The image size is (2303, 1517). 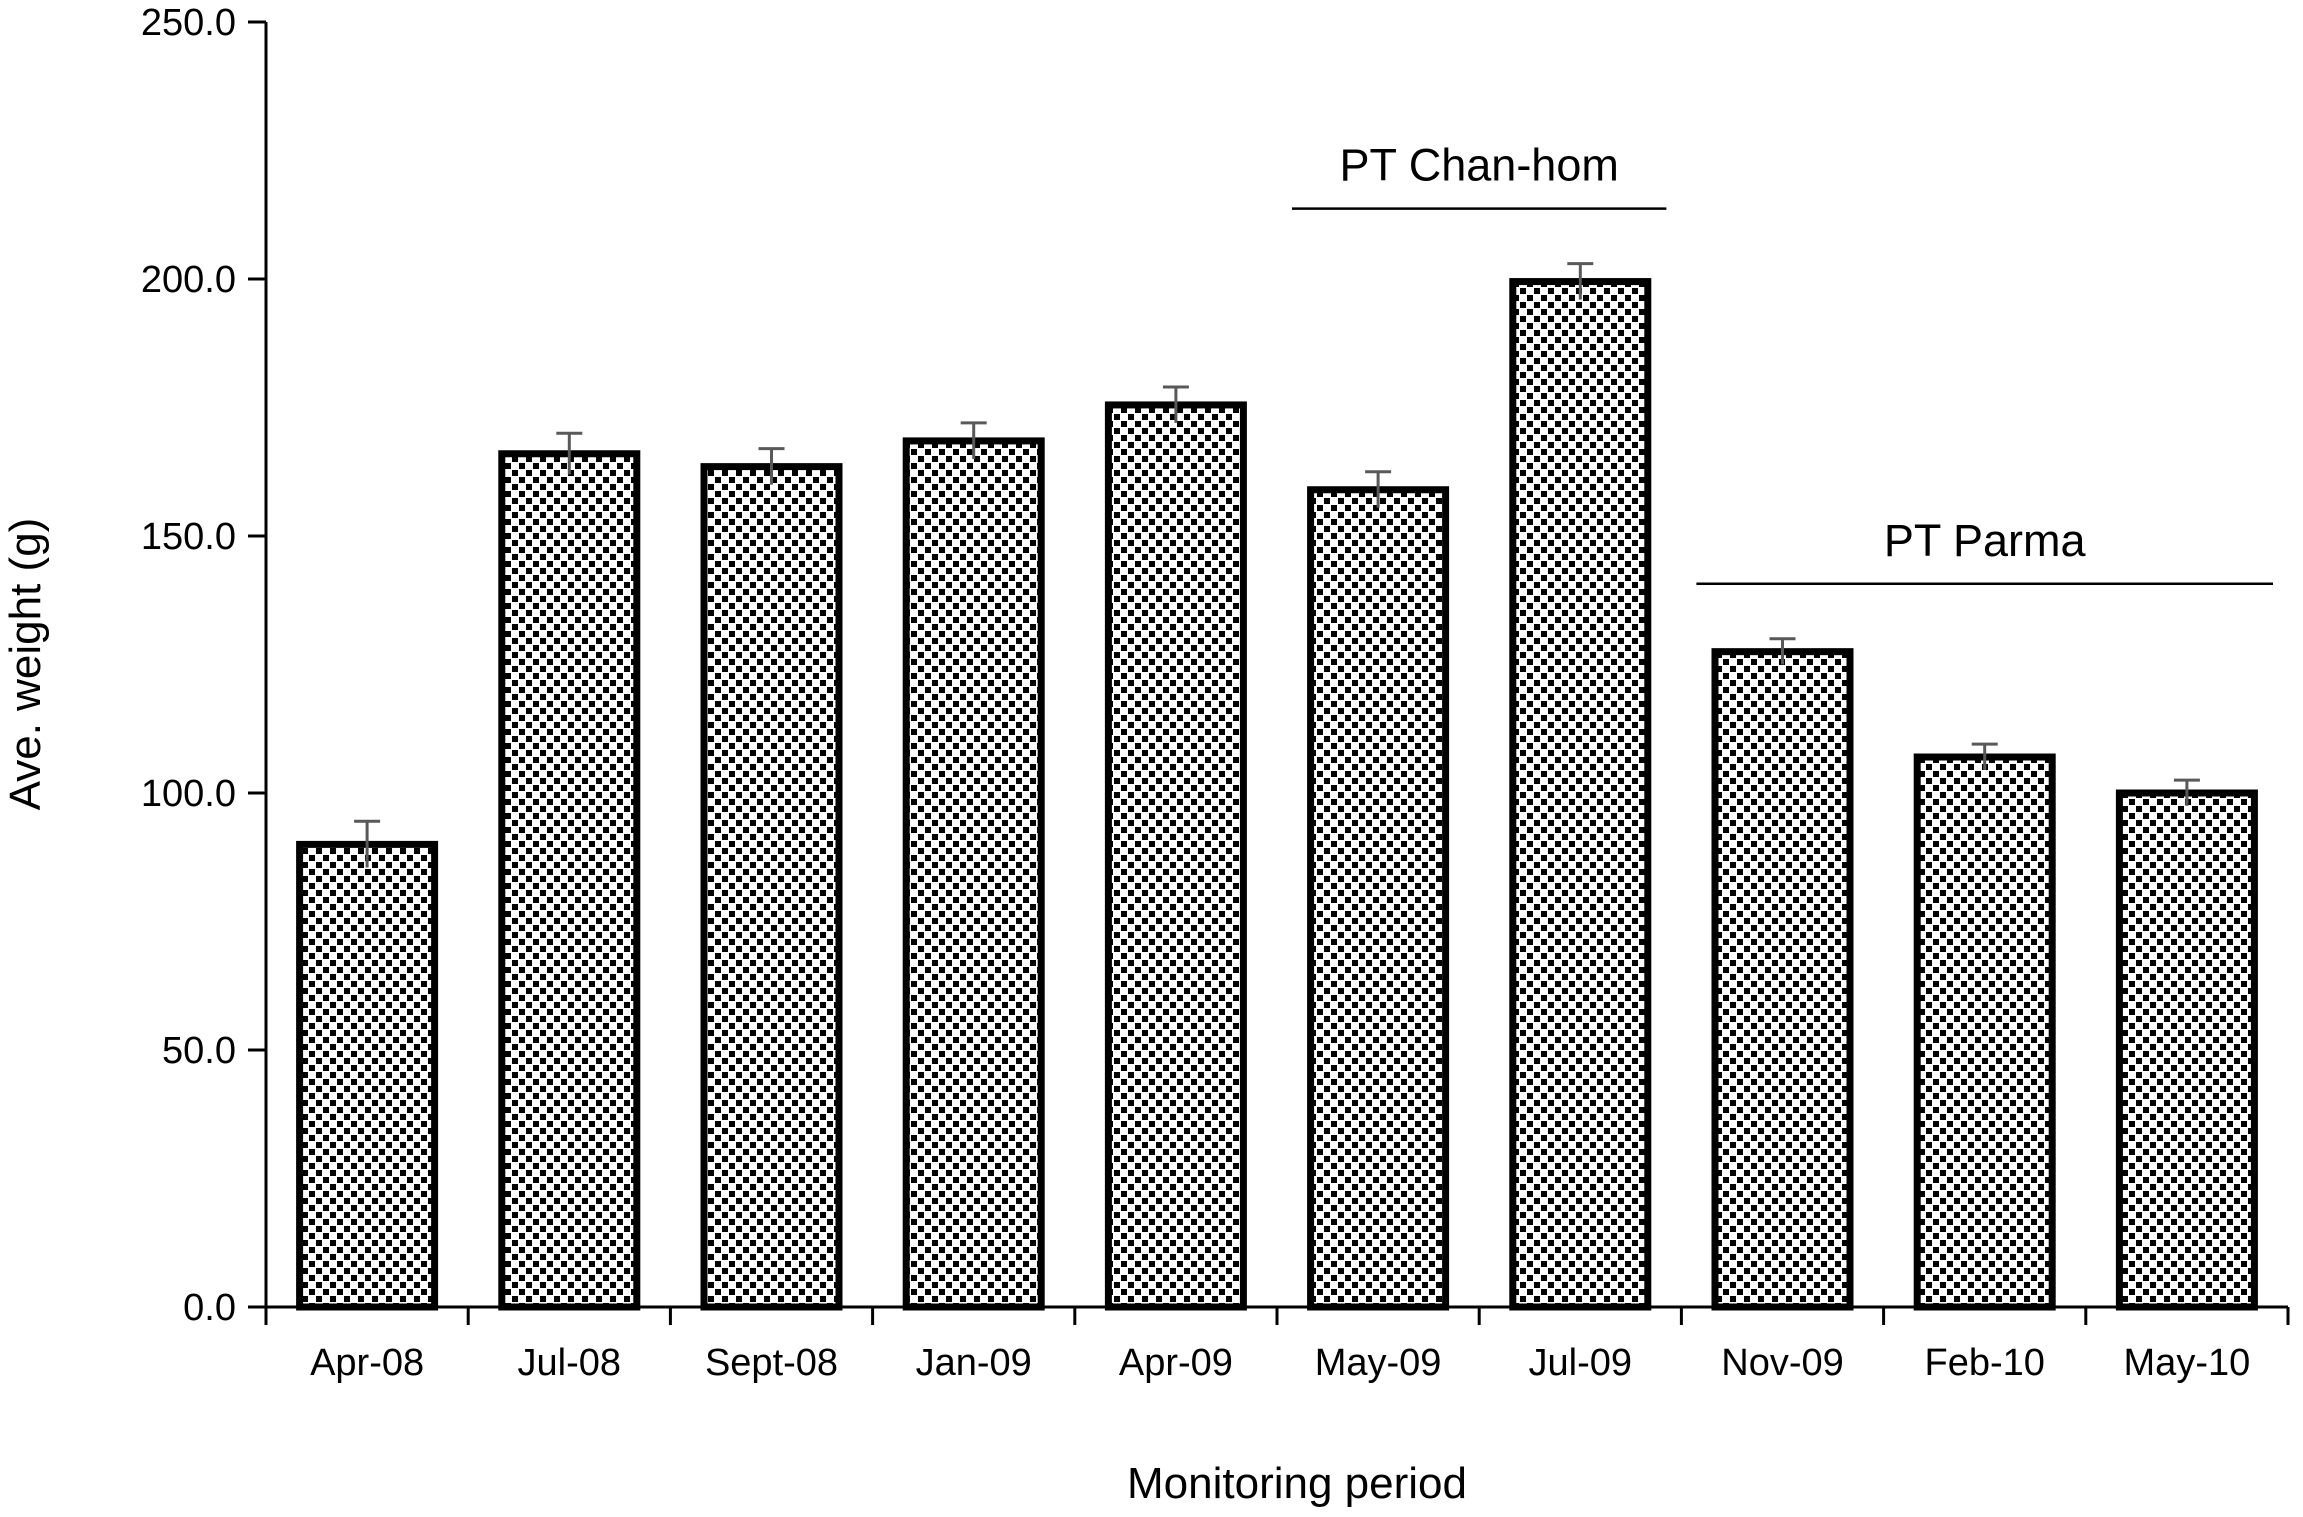 I want to click on x-tick-label: May-10, so click(x=2187, y=1363).